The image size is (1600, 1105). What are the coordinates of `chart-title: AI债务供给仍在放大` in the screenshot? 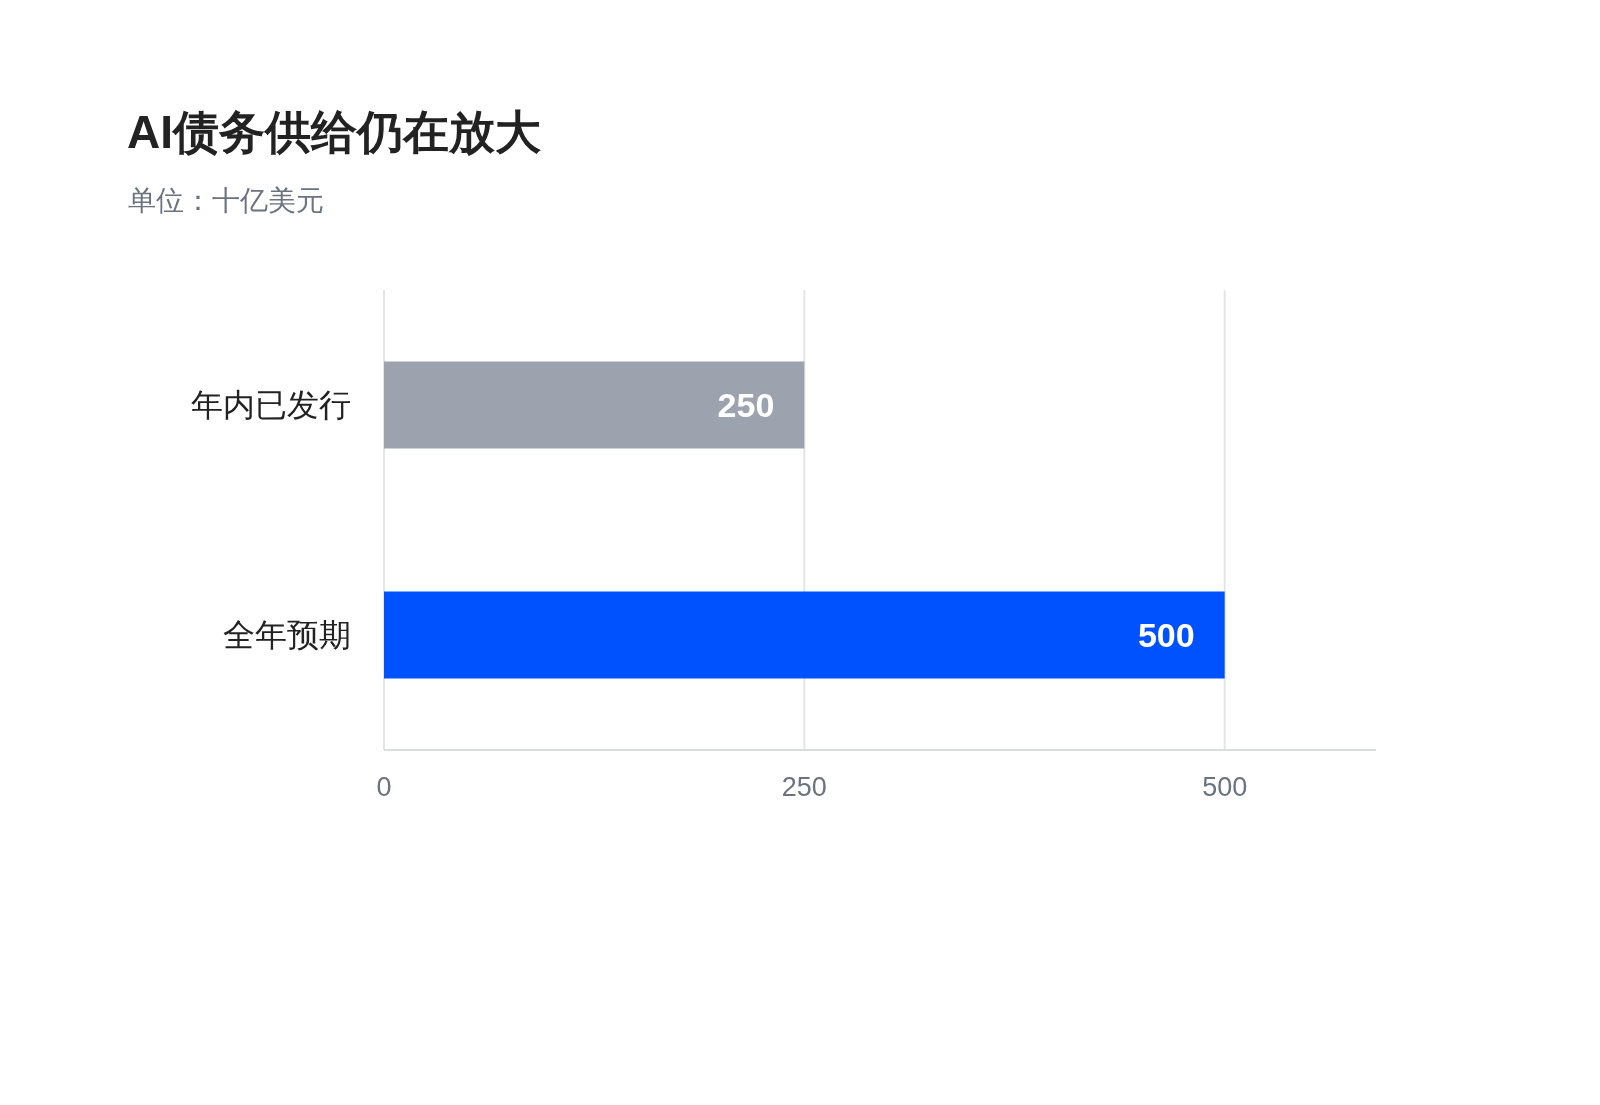 It's located at (334, 132).